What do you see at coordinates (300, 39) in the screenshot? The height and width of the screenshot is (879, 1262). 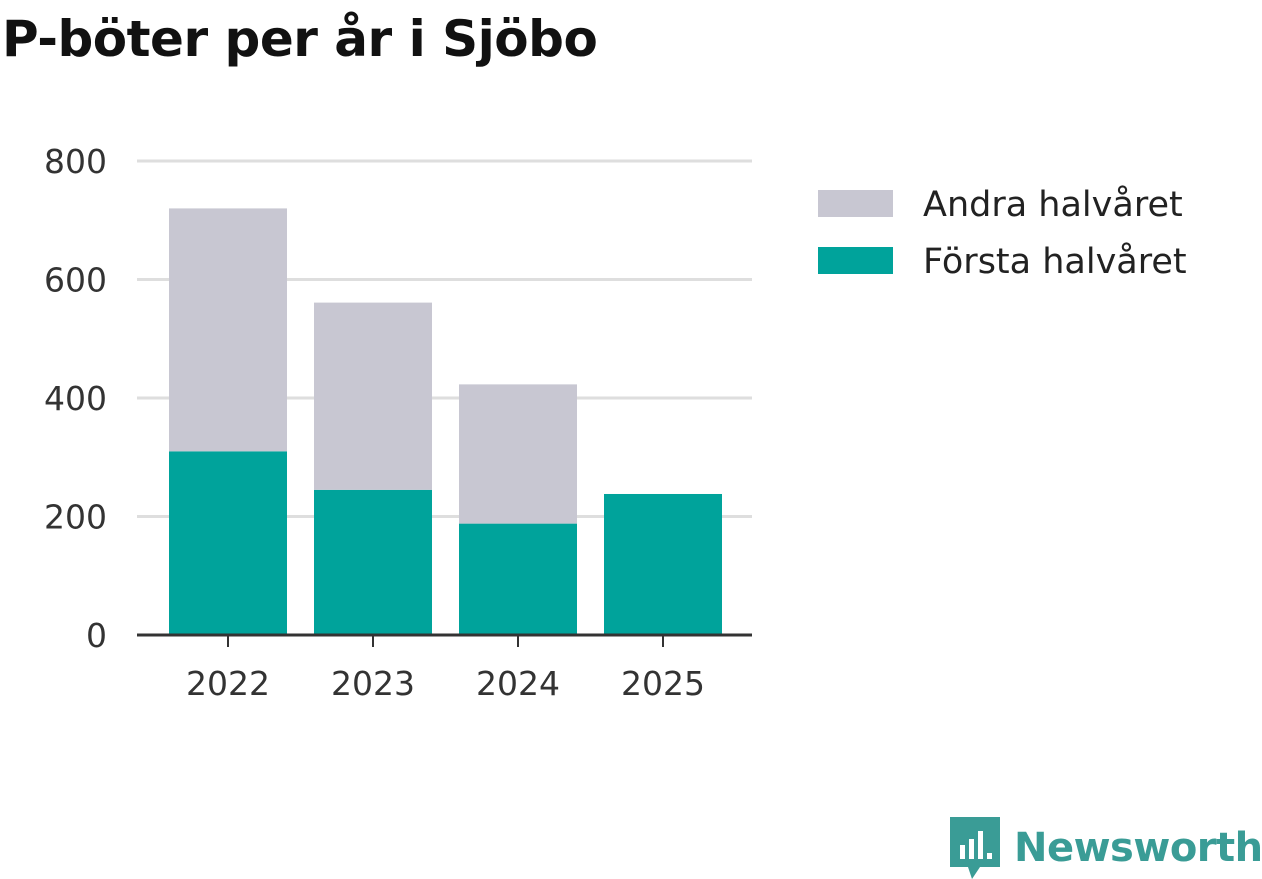 I see `chart-title: P-böter per år i Sjöbo` at bounding box center [300, 39].